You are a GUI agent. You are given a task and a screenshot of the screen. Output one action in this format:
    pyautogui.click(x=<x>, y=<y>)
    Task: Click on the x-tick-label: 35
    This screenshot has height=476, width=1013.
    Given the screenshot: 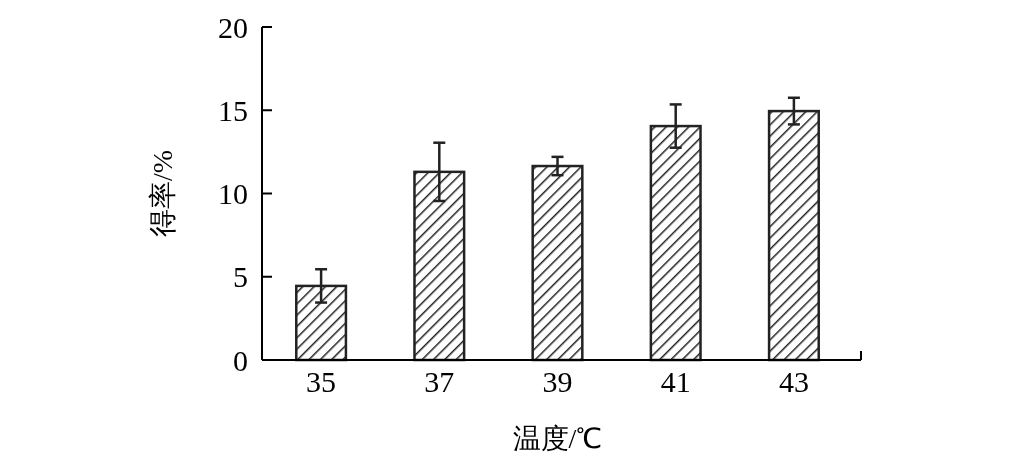 What is the action you would take?
    pyautogui.click(x=321, y=381)
    